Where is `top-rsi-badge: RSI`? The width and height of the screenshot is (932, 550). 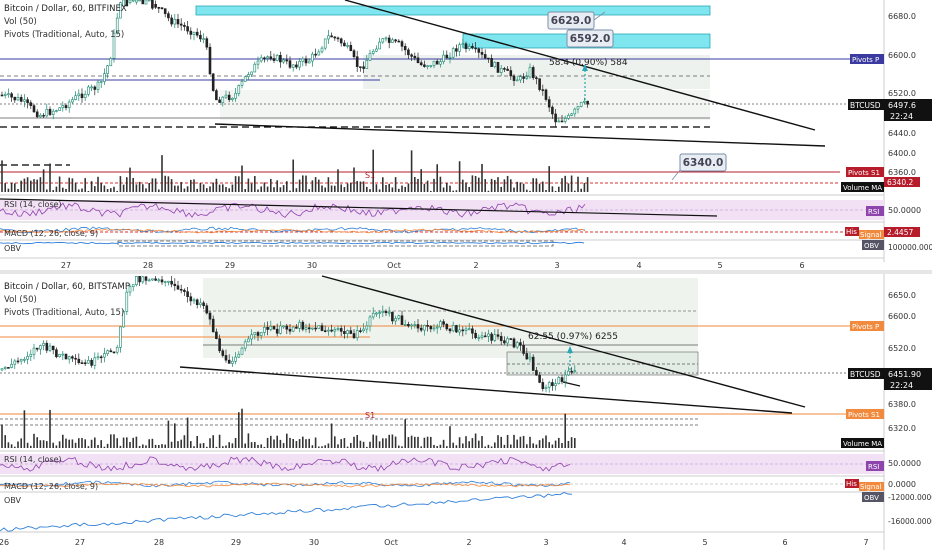 top-rsi-badge: RSI is located at coordinates (875, 211).